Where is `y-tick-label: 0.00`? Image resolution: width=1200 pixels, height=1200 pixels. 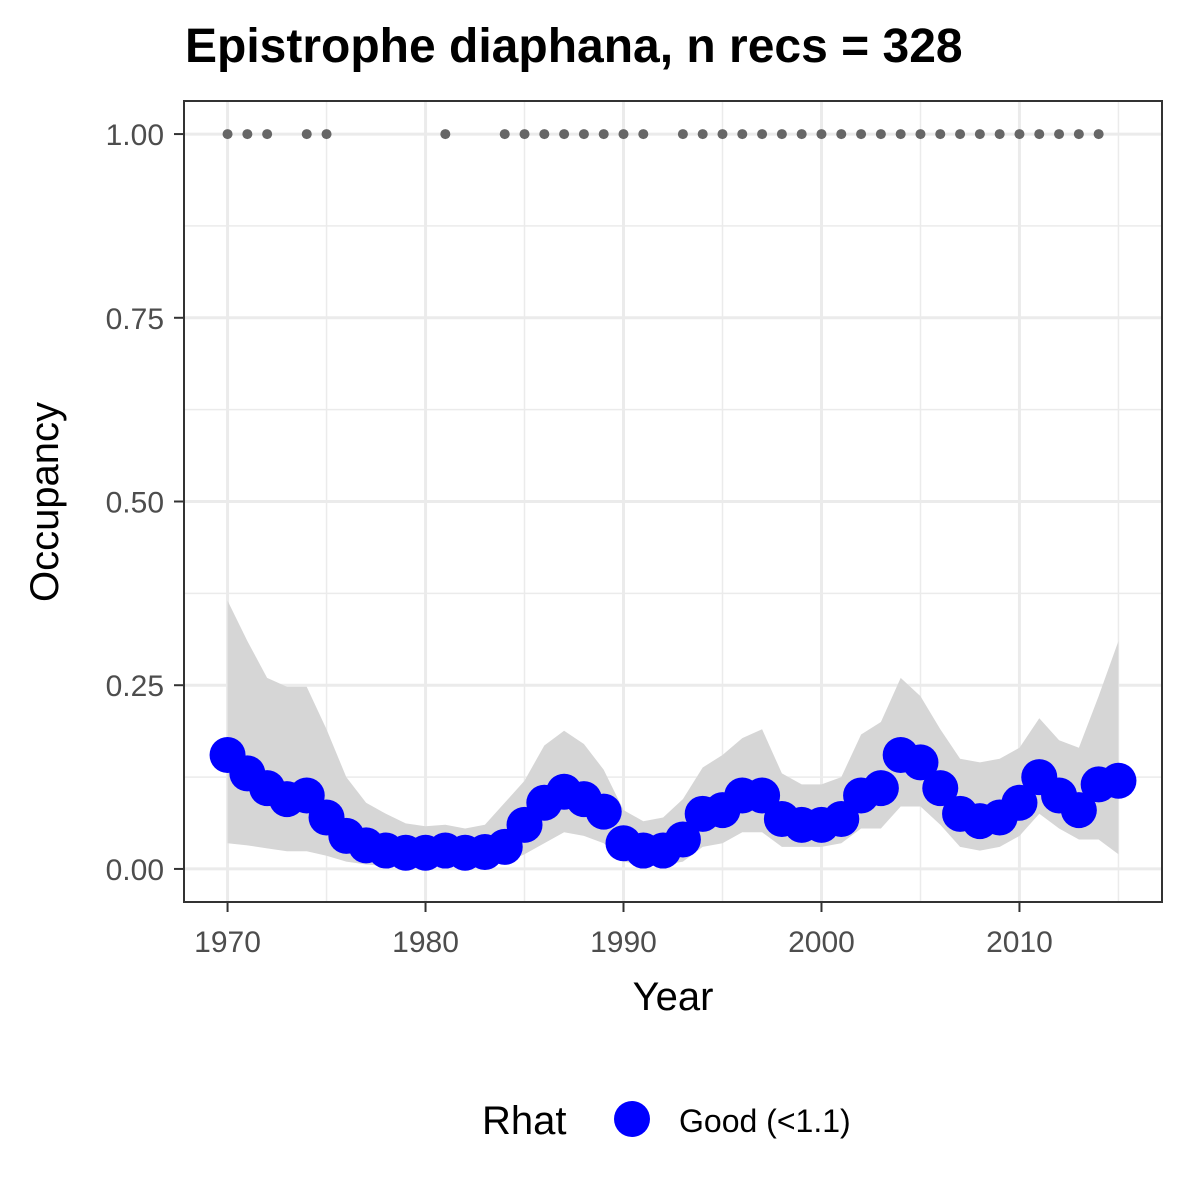
y-tick-label: 0.00 is located at coordinates (135, 870).